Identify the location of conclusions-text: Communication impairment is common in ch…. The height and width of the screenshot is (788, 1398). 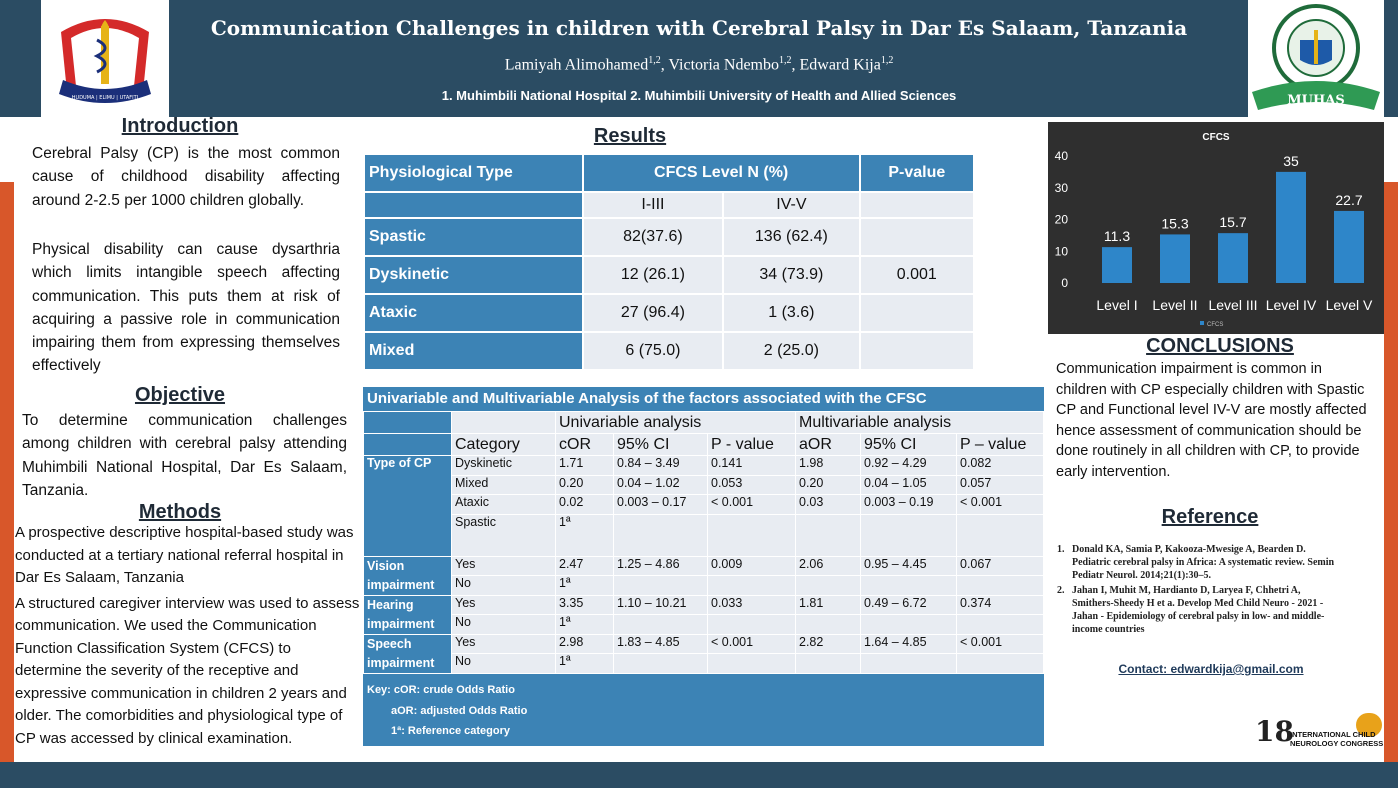
(1211, 420).